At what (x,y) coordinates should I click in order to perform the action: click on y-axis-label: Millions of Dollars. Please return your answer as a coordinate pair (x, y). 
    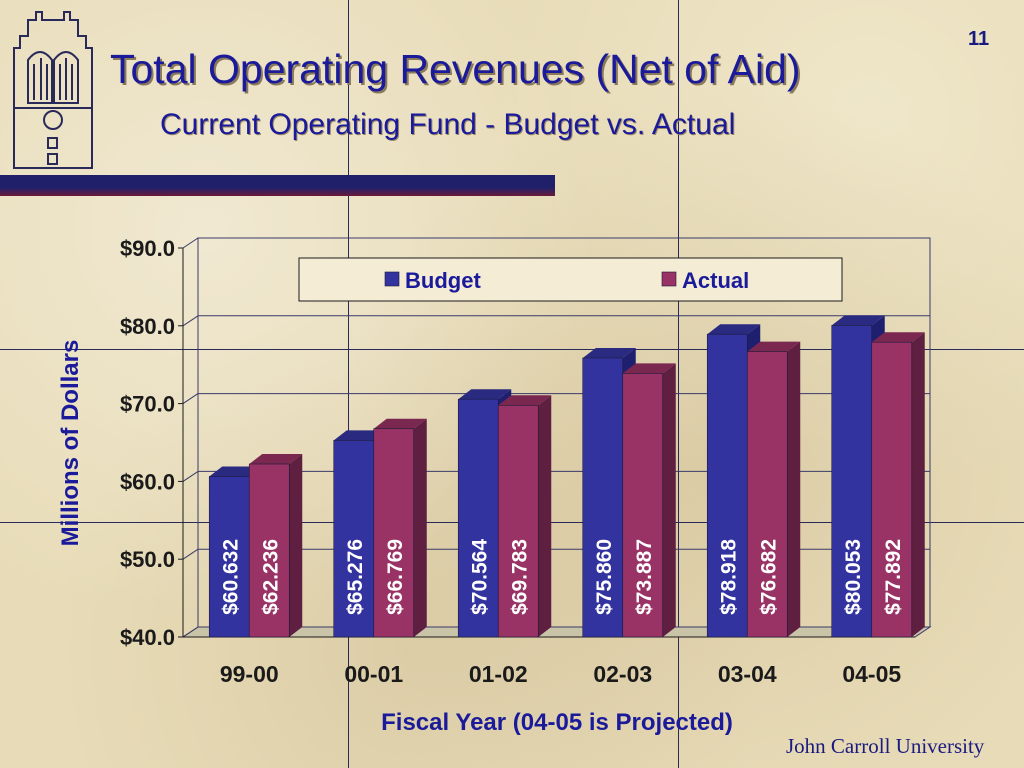
    Looking at the image, I should click on (70, 443).